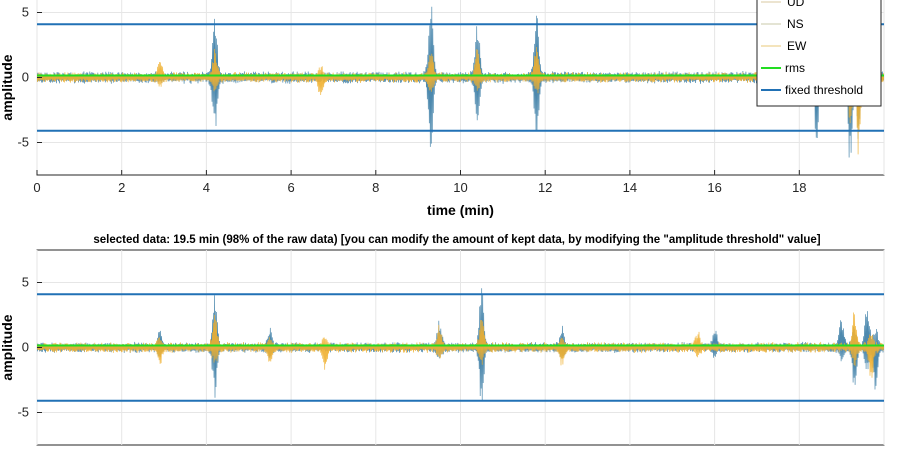  Describe the element at coordinates (796, 4) in the screenshot. I see `legend-entry: UD` at that location.